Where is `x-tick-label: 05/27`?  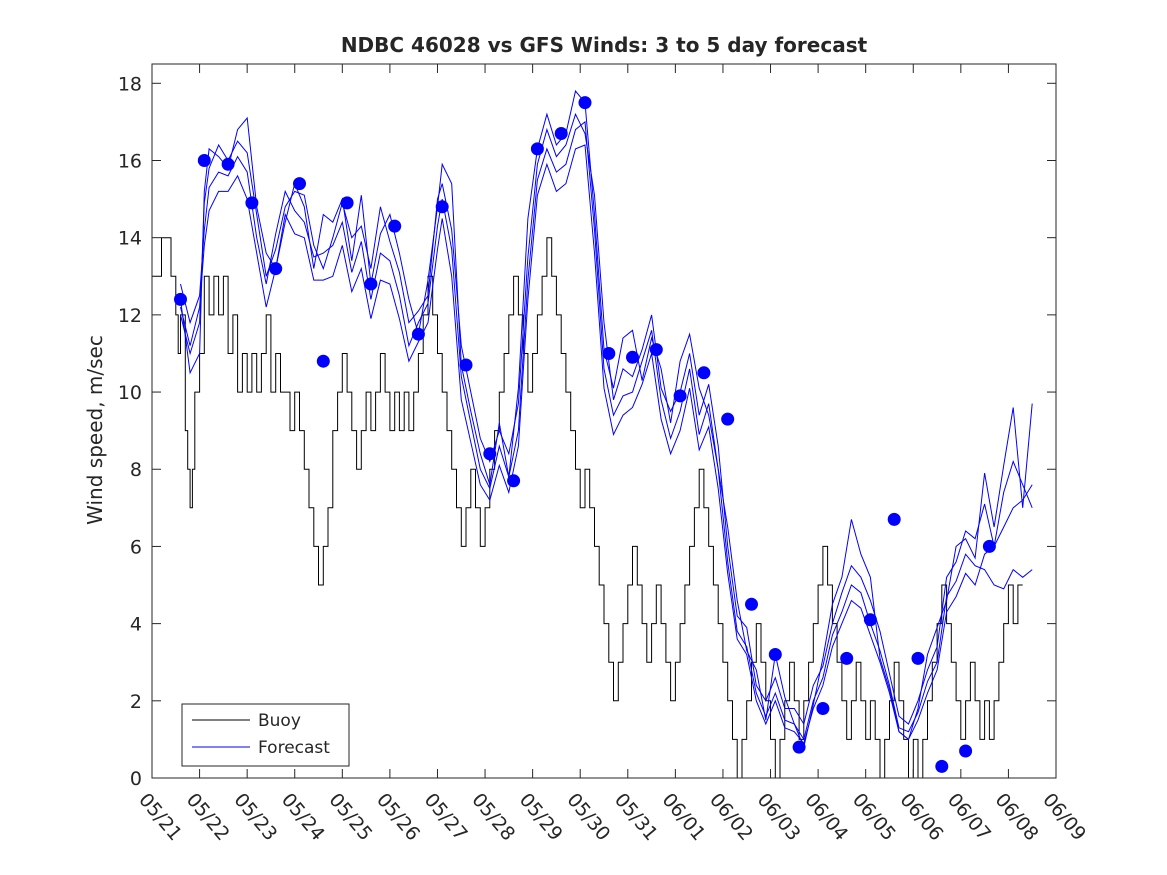 x-tick-label: 05/27 is located at coordinates (446, 817).